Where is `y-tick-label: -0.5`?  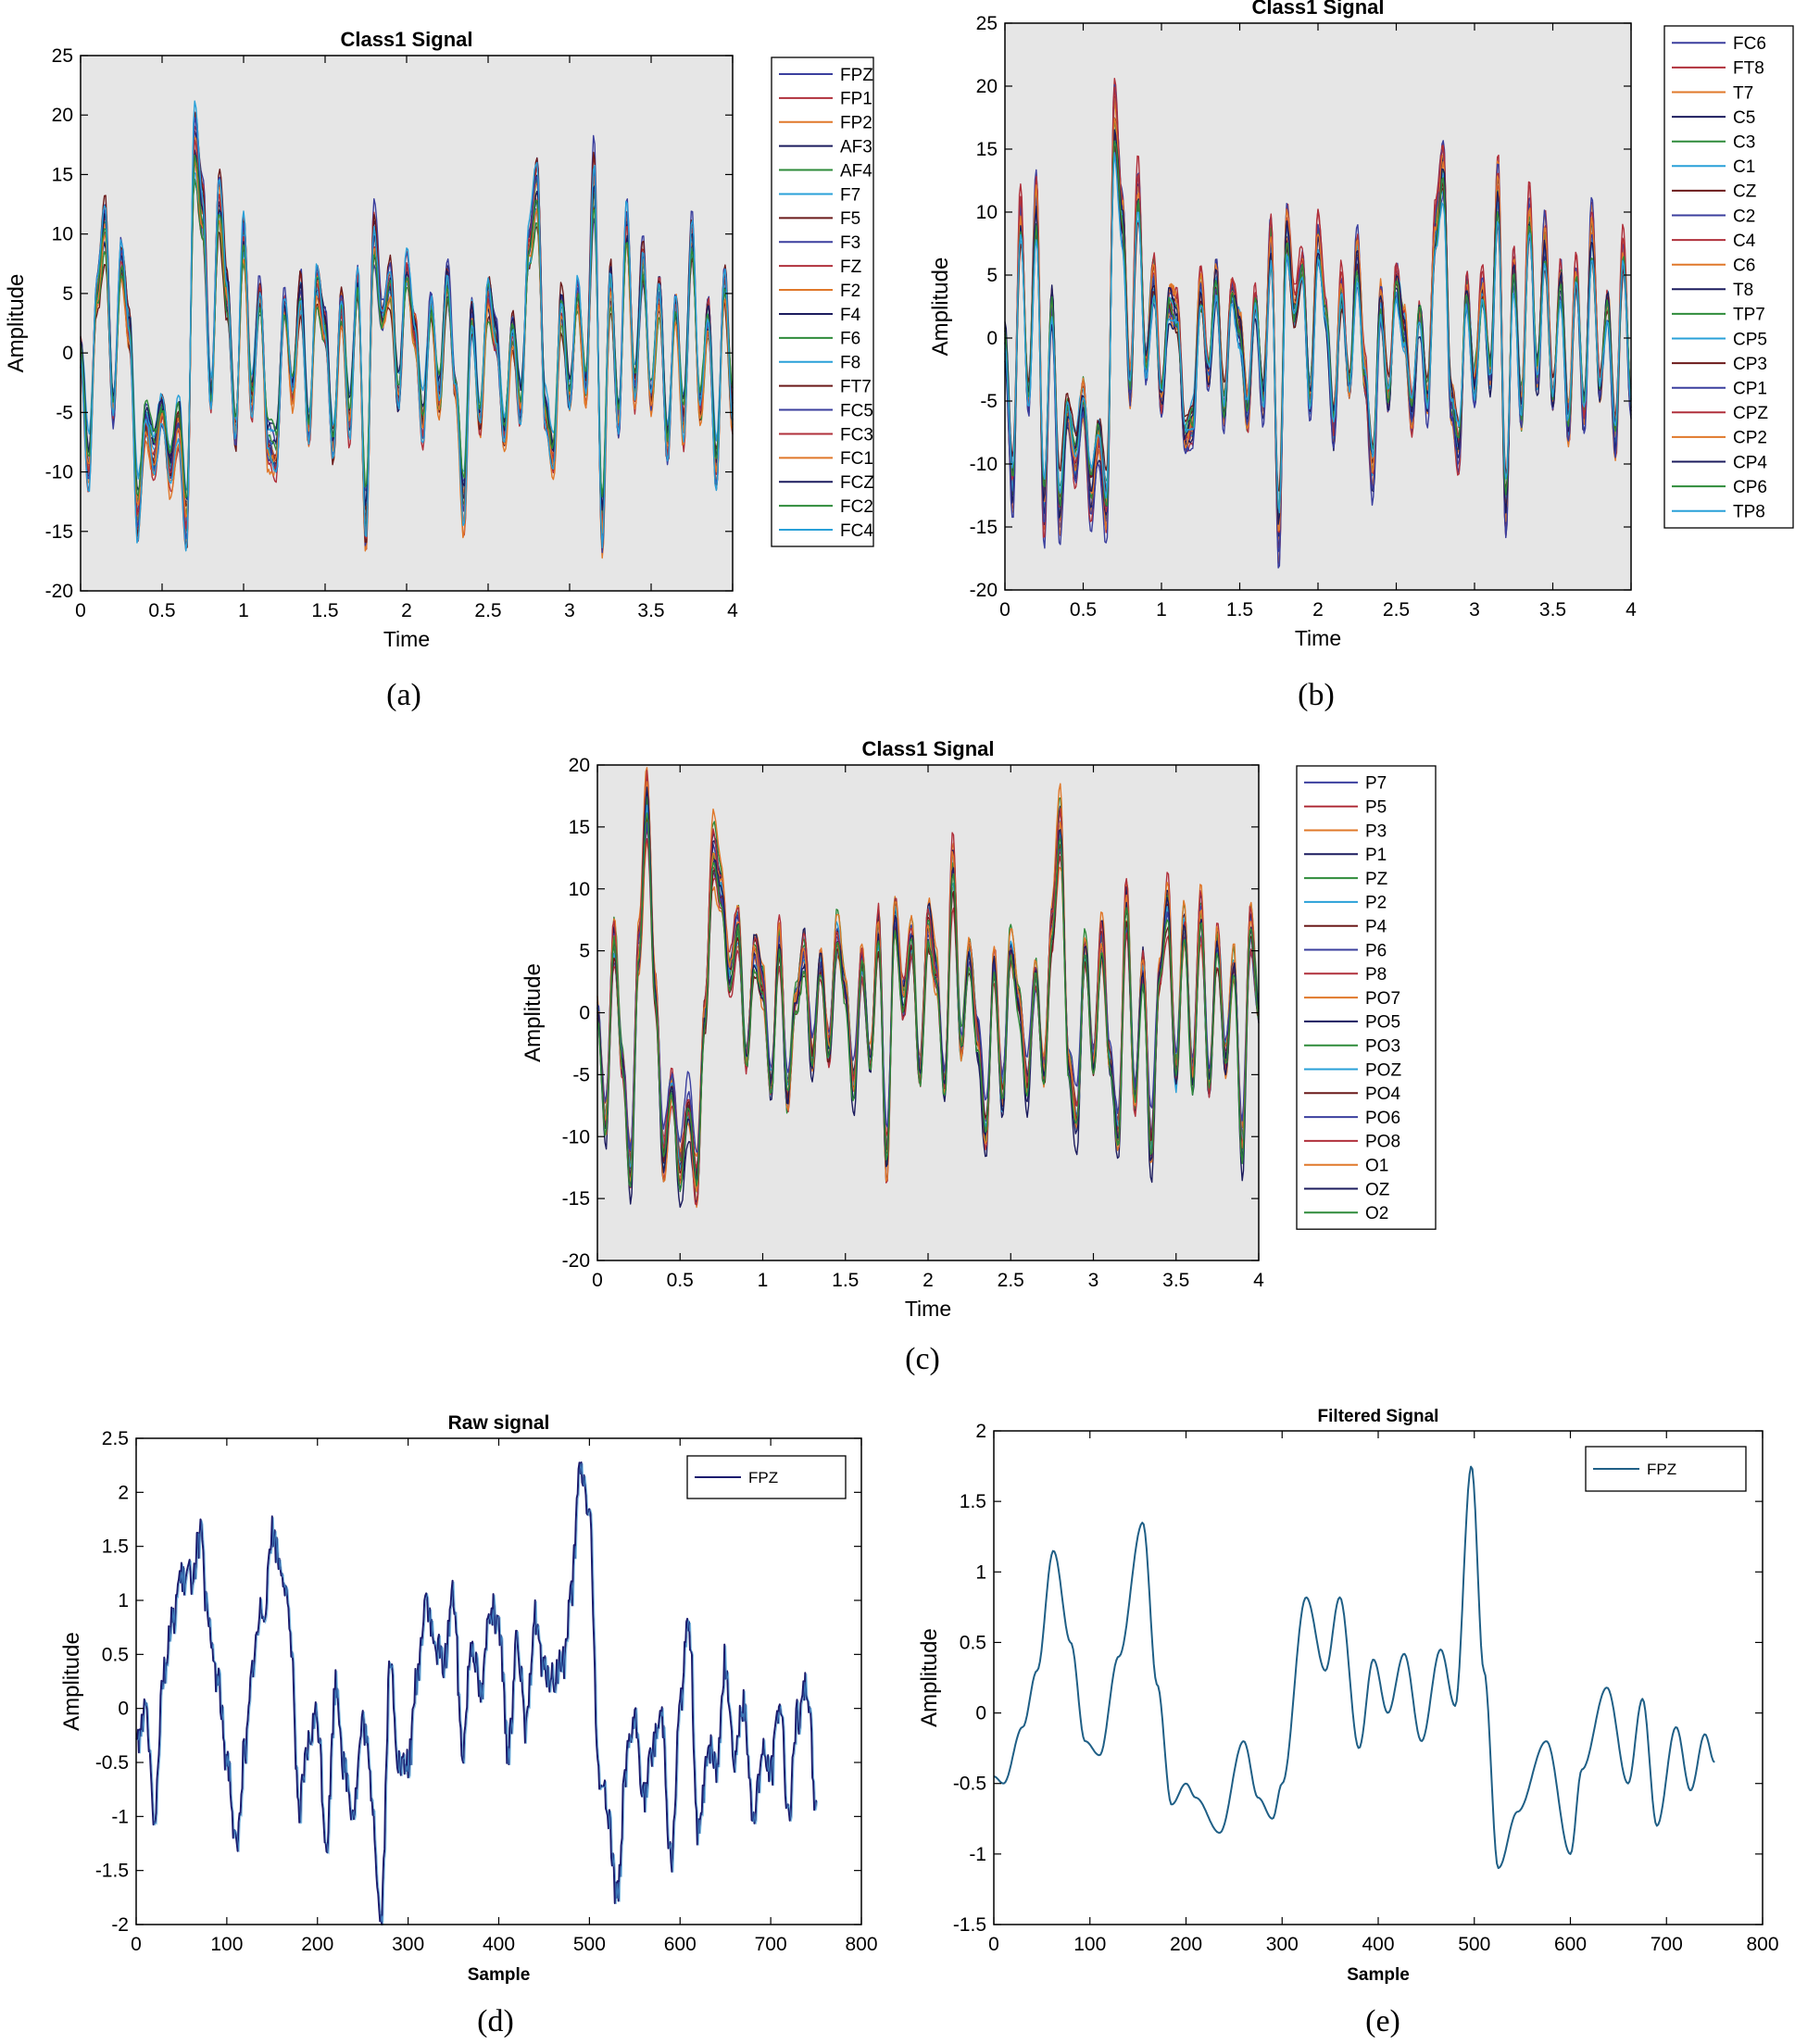
y-tick-label: -0.5 is located at coordinates (112, 1763).